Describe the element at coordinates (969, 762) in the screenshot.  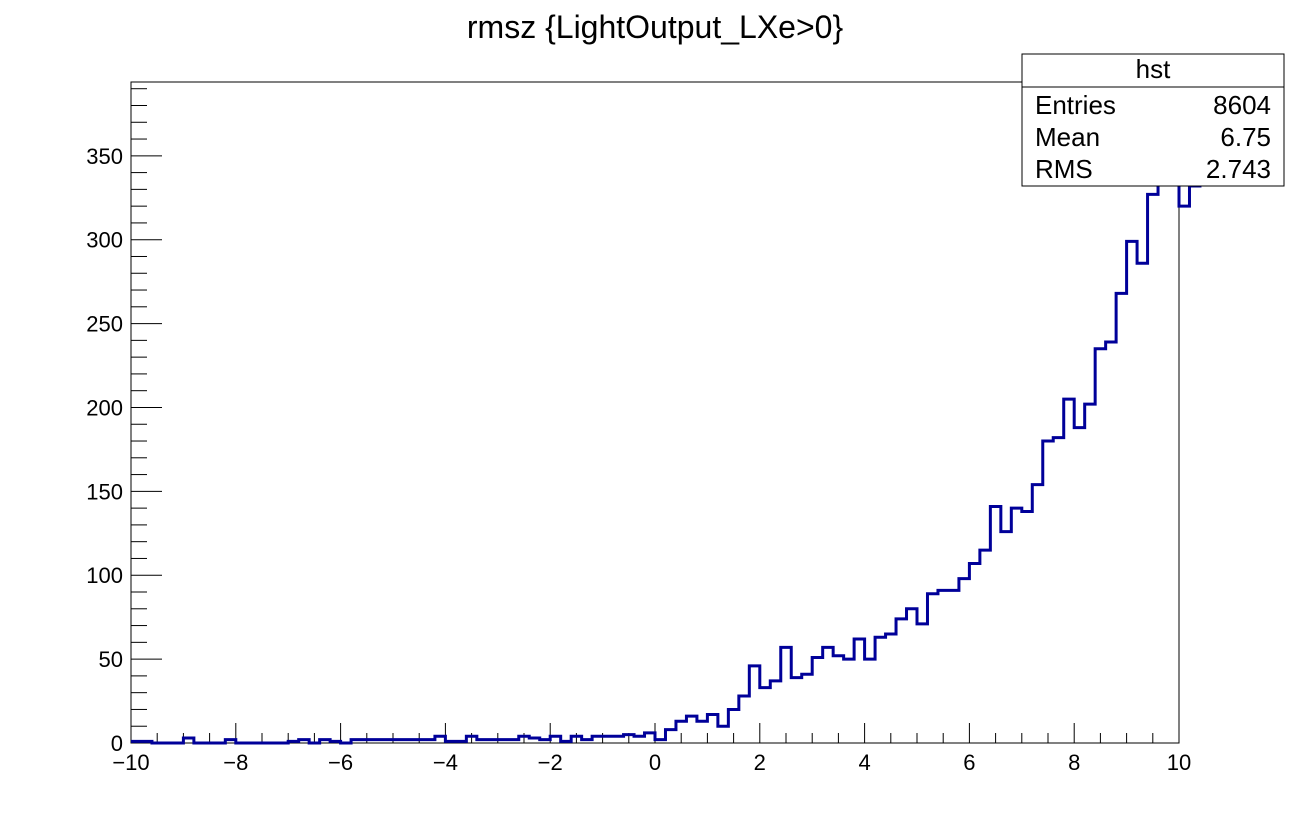
I see `x-tick-label: 6` at that location.